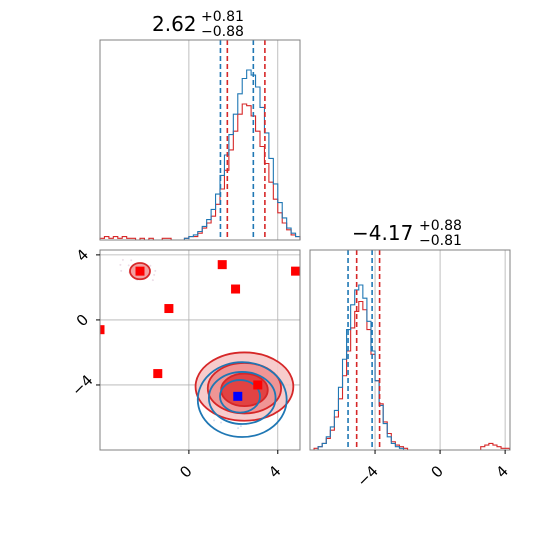  Describe the element at coordinates (222, 17) in the screenshot. I see `title-x-plus: +0.81` at that location.